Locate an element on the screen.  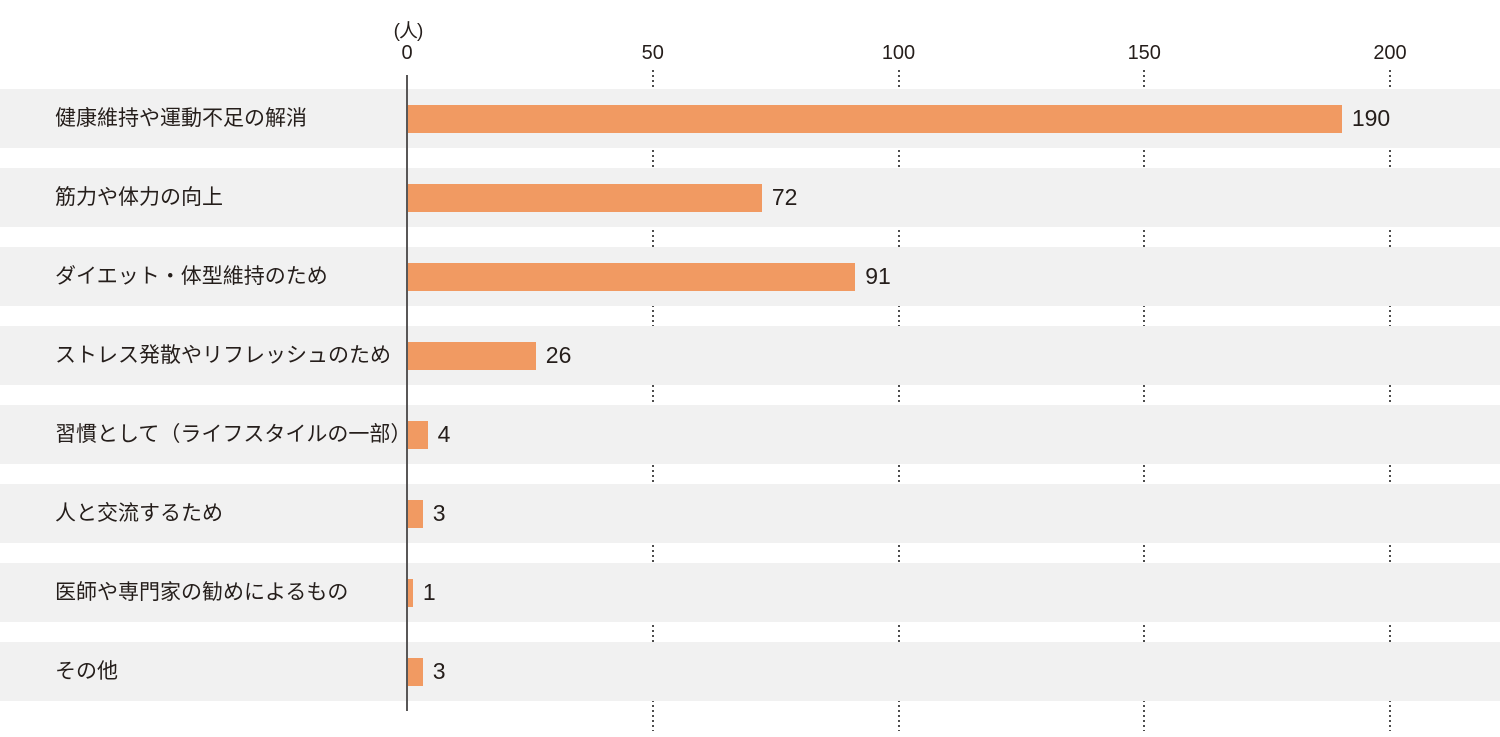
category-label: 医師や専門家の勧めによるもの is located at coordinates (202, 592).